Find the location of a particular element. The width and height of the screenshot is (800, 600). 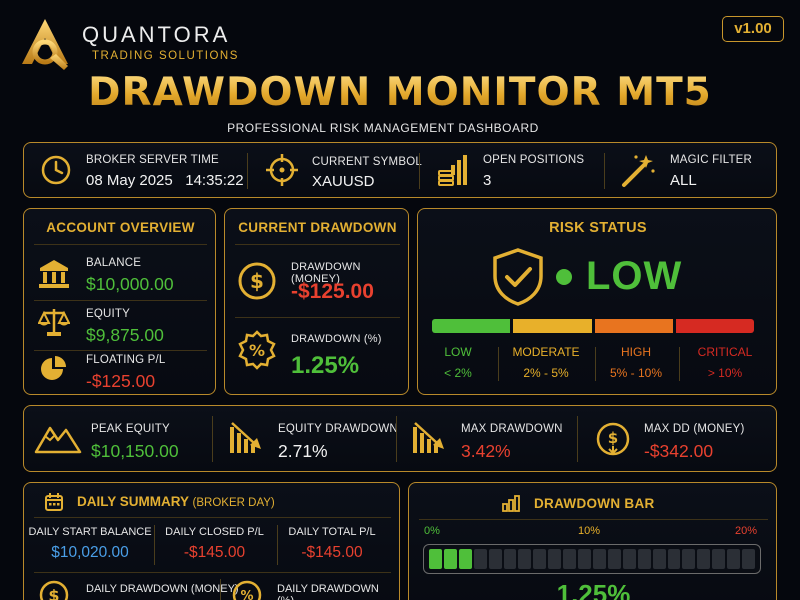

account-overview-title: ACCOUNT OVERVIEW is located at coordinates (120, 227).